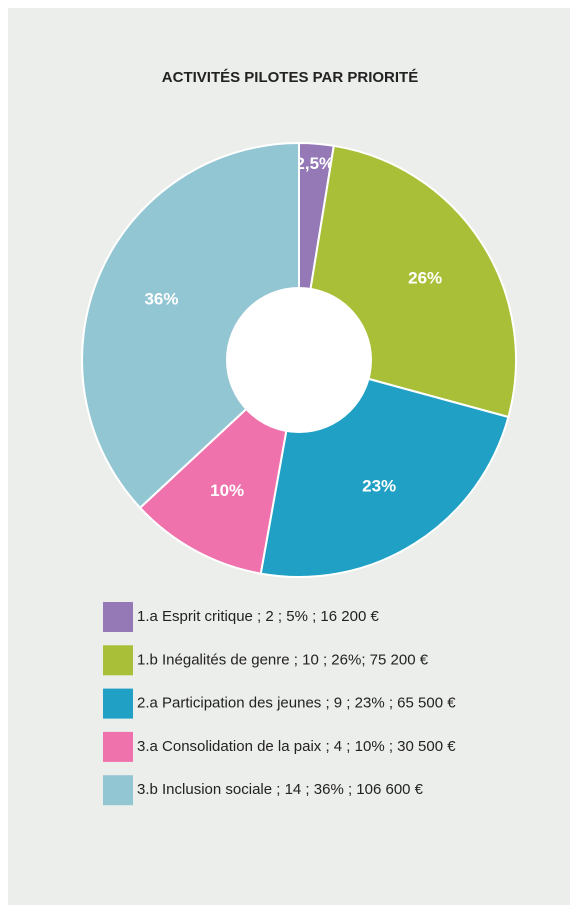  Describe the element at coordinates (290, 77) in the screenshot. I see `chart-title: ACTIVITÉS PILOTES PAR PRIORITÉ` at that location.